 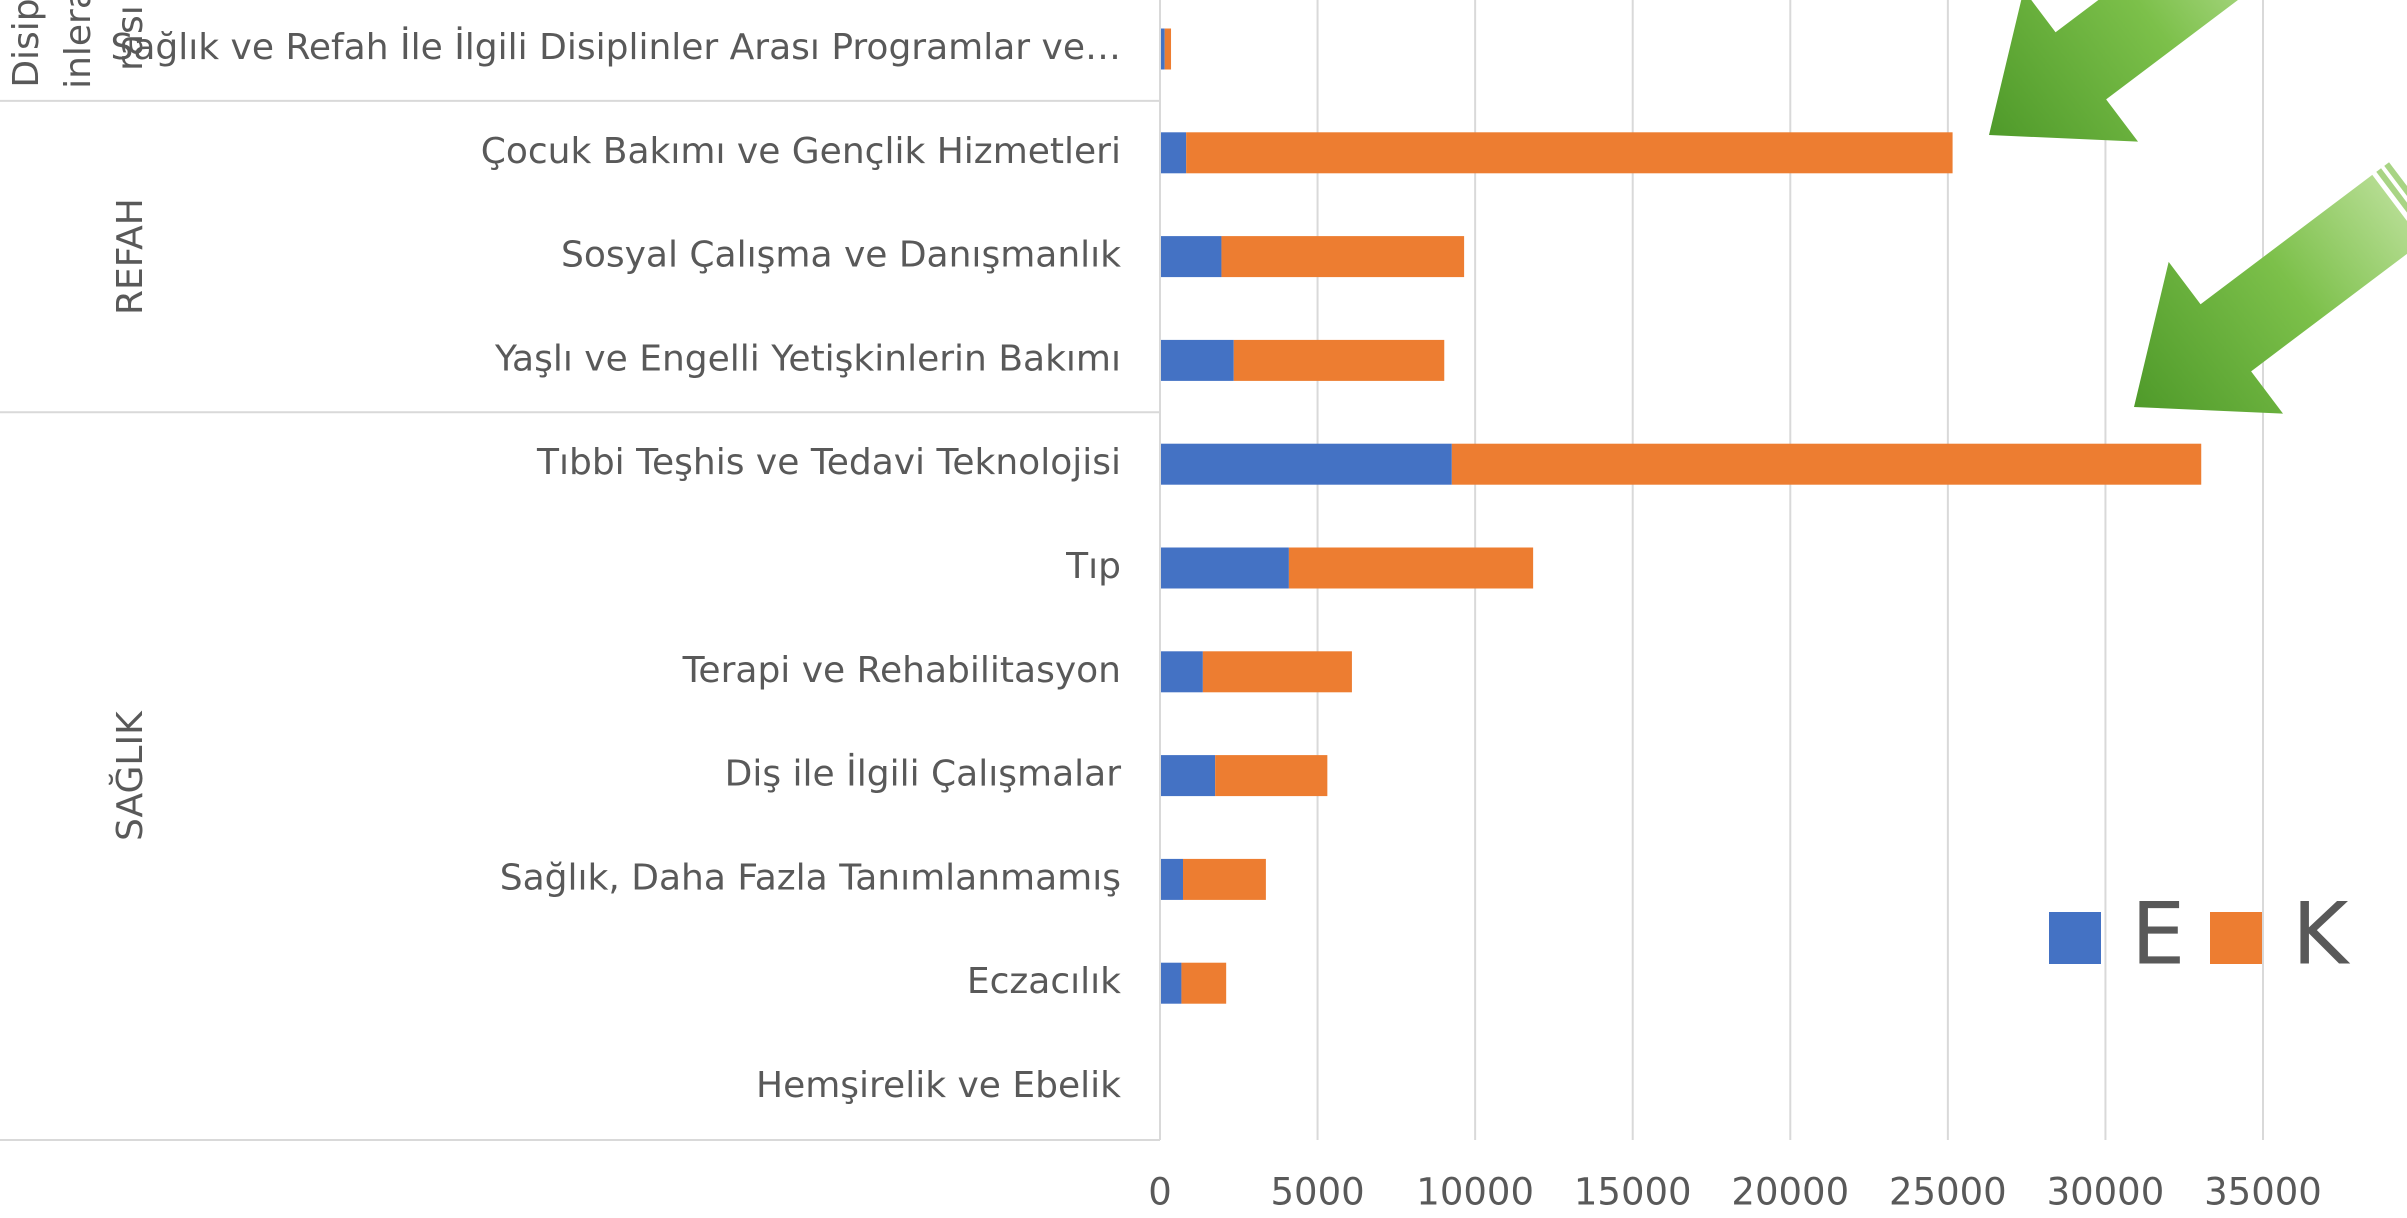 What do you see at coordinates (1633, 1192) in the screenshot?
I see `x-tick-label: 15000` at bounding box center [1633, 1192].